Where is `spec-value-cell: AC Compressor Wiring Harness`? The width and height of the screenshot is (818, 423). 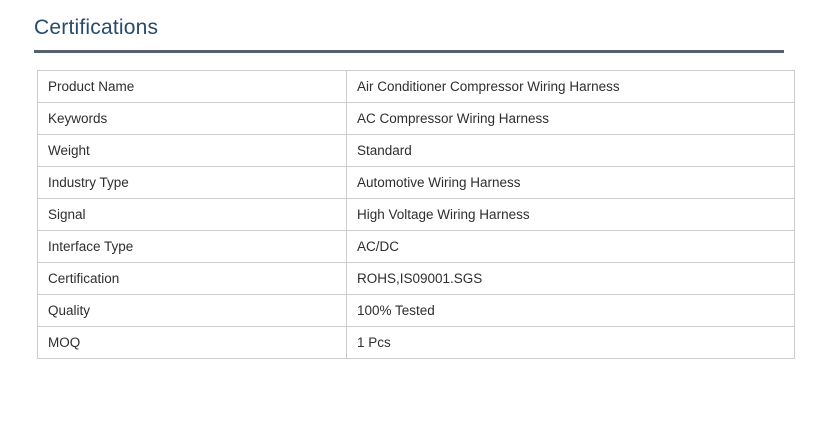
spec-value-cell: AC Compressor Wiring Harness is located at coordinates (570, 118).